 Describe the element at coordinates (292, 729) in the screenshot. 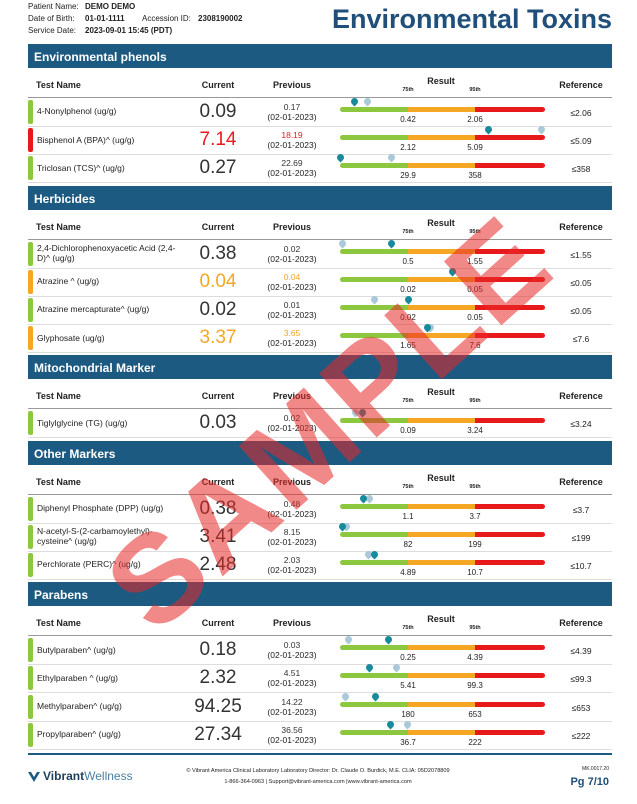

I see `previous-value: 36.56` at that location.